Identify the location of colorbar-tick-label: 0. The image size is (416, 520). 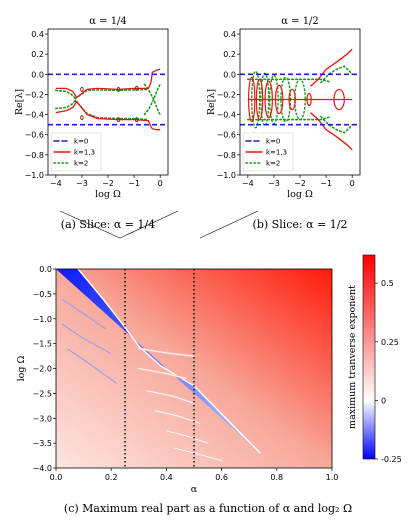
(383, 400).